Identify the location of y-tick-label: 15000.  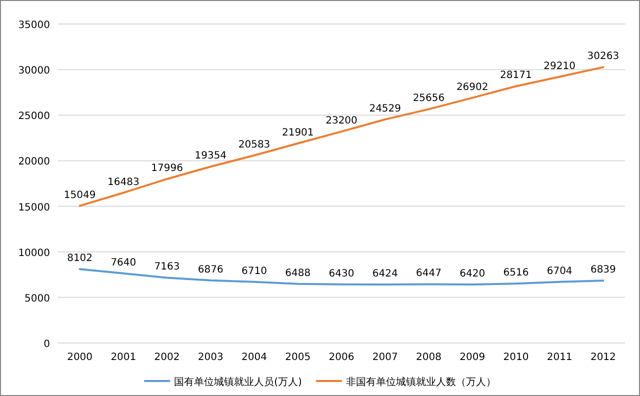
(34, 208).